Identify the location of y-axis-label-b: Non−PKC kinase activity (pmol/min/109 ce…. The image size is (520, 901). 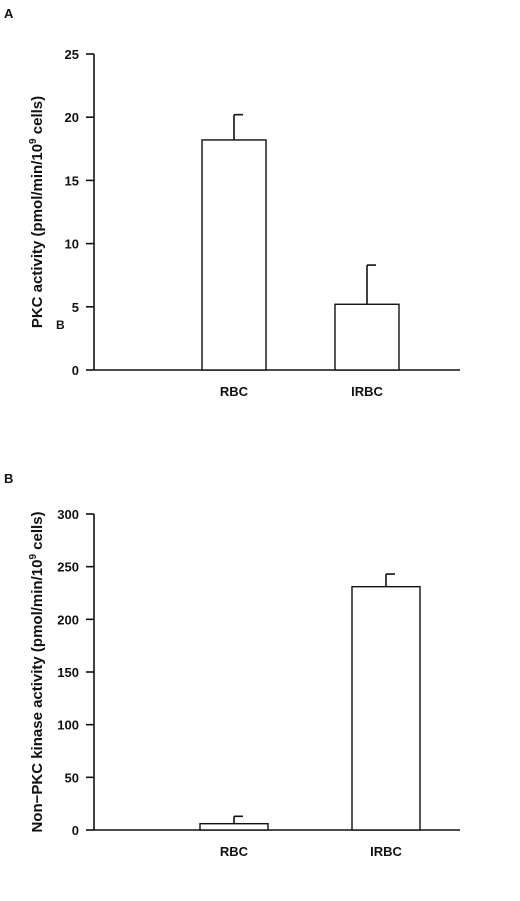
(37, 671).